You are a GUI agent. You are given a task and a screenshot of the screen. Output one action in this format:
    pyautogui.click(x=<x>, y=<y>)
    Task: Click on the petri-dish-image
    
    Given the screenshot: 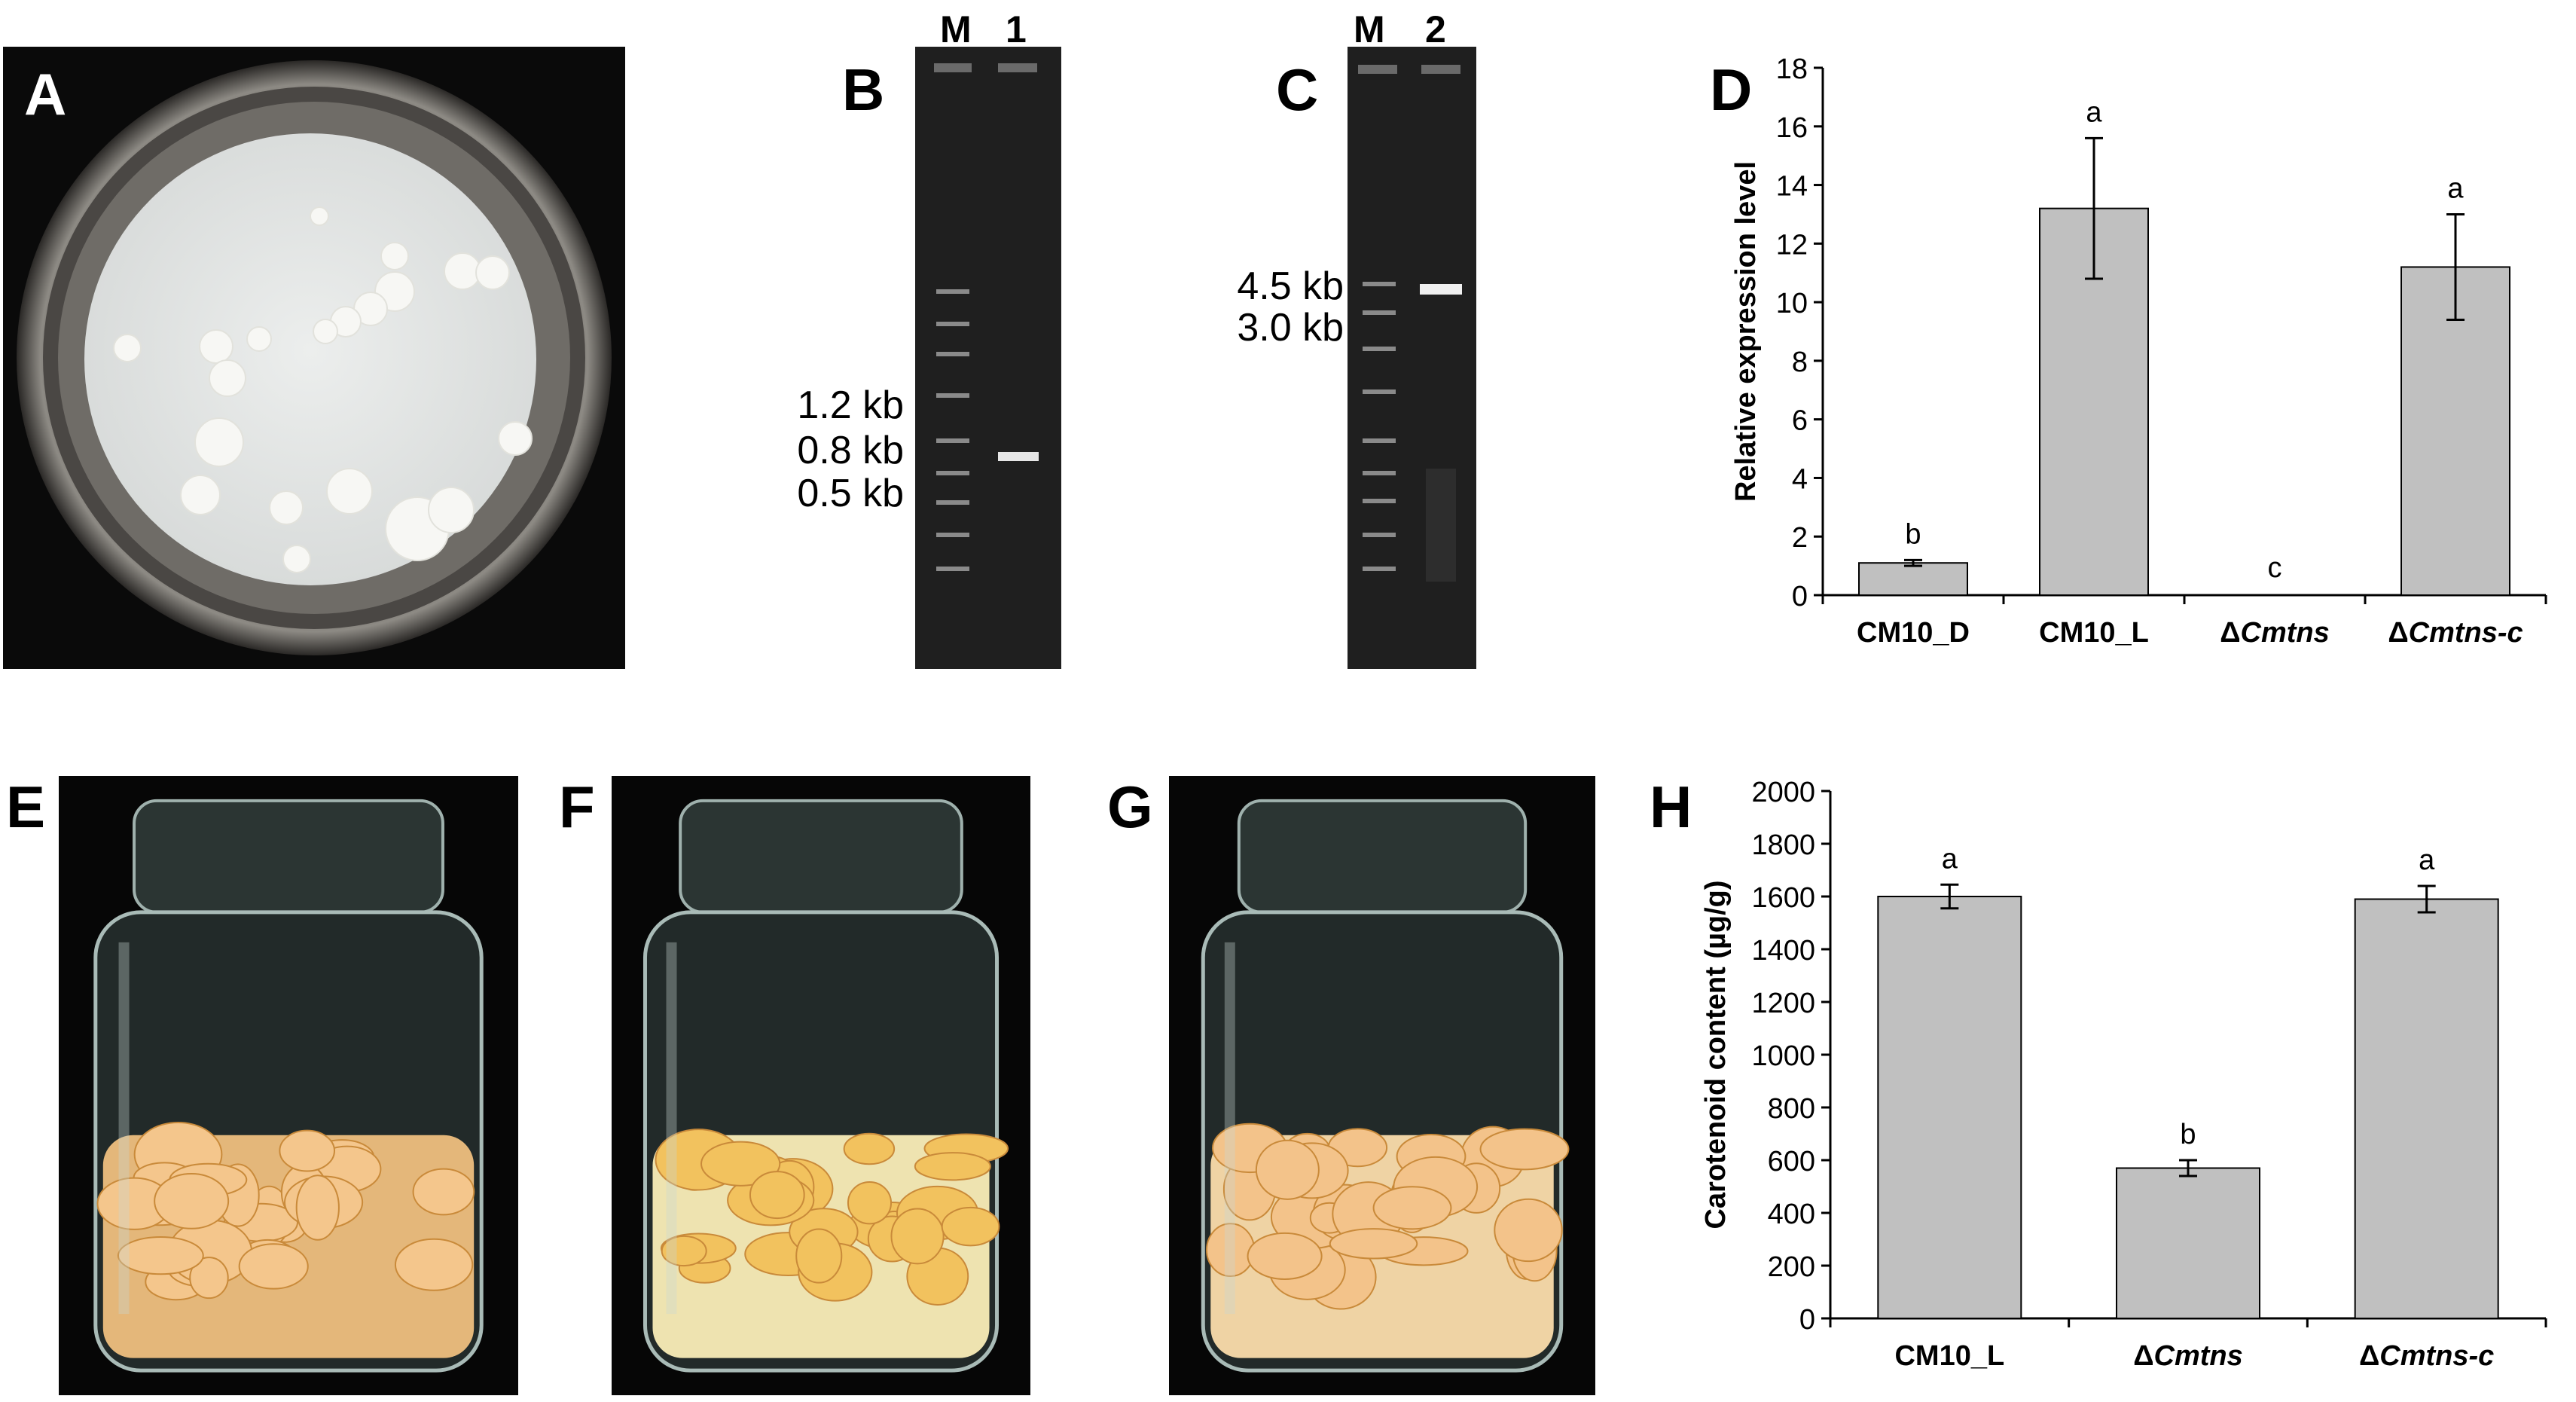 What is the action you would take?
    pyautogui.click(x=315, y=357)
    